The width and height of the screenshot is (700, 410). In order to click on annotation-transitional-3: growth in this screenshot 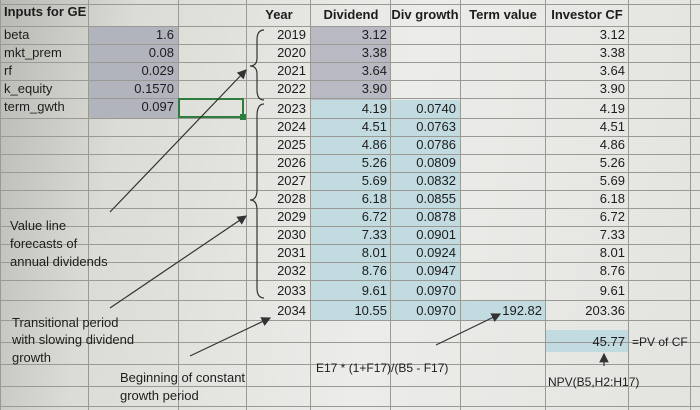, I will do `click(32, 357)`.